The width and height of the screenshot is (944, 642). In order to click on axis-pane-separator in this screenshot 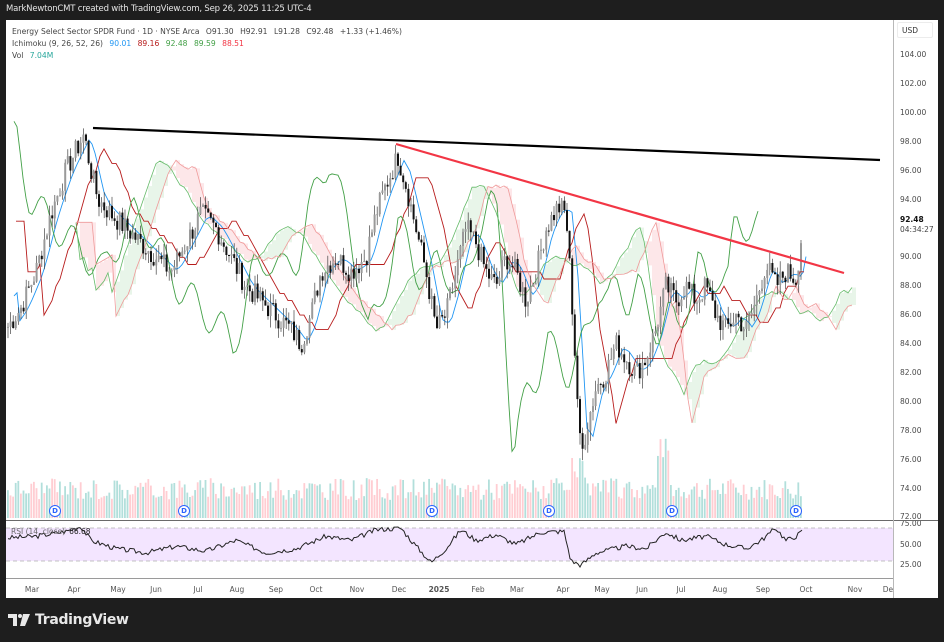, I will do `click(916, 520)`.